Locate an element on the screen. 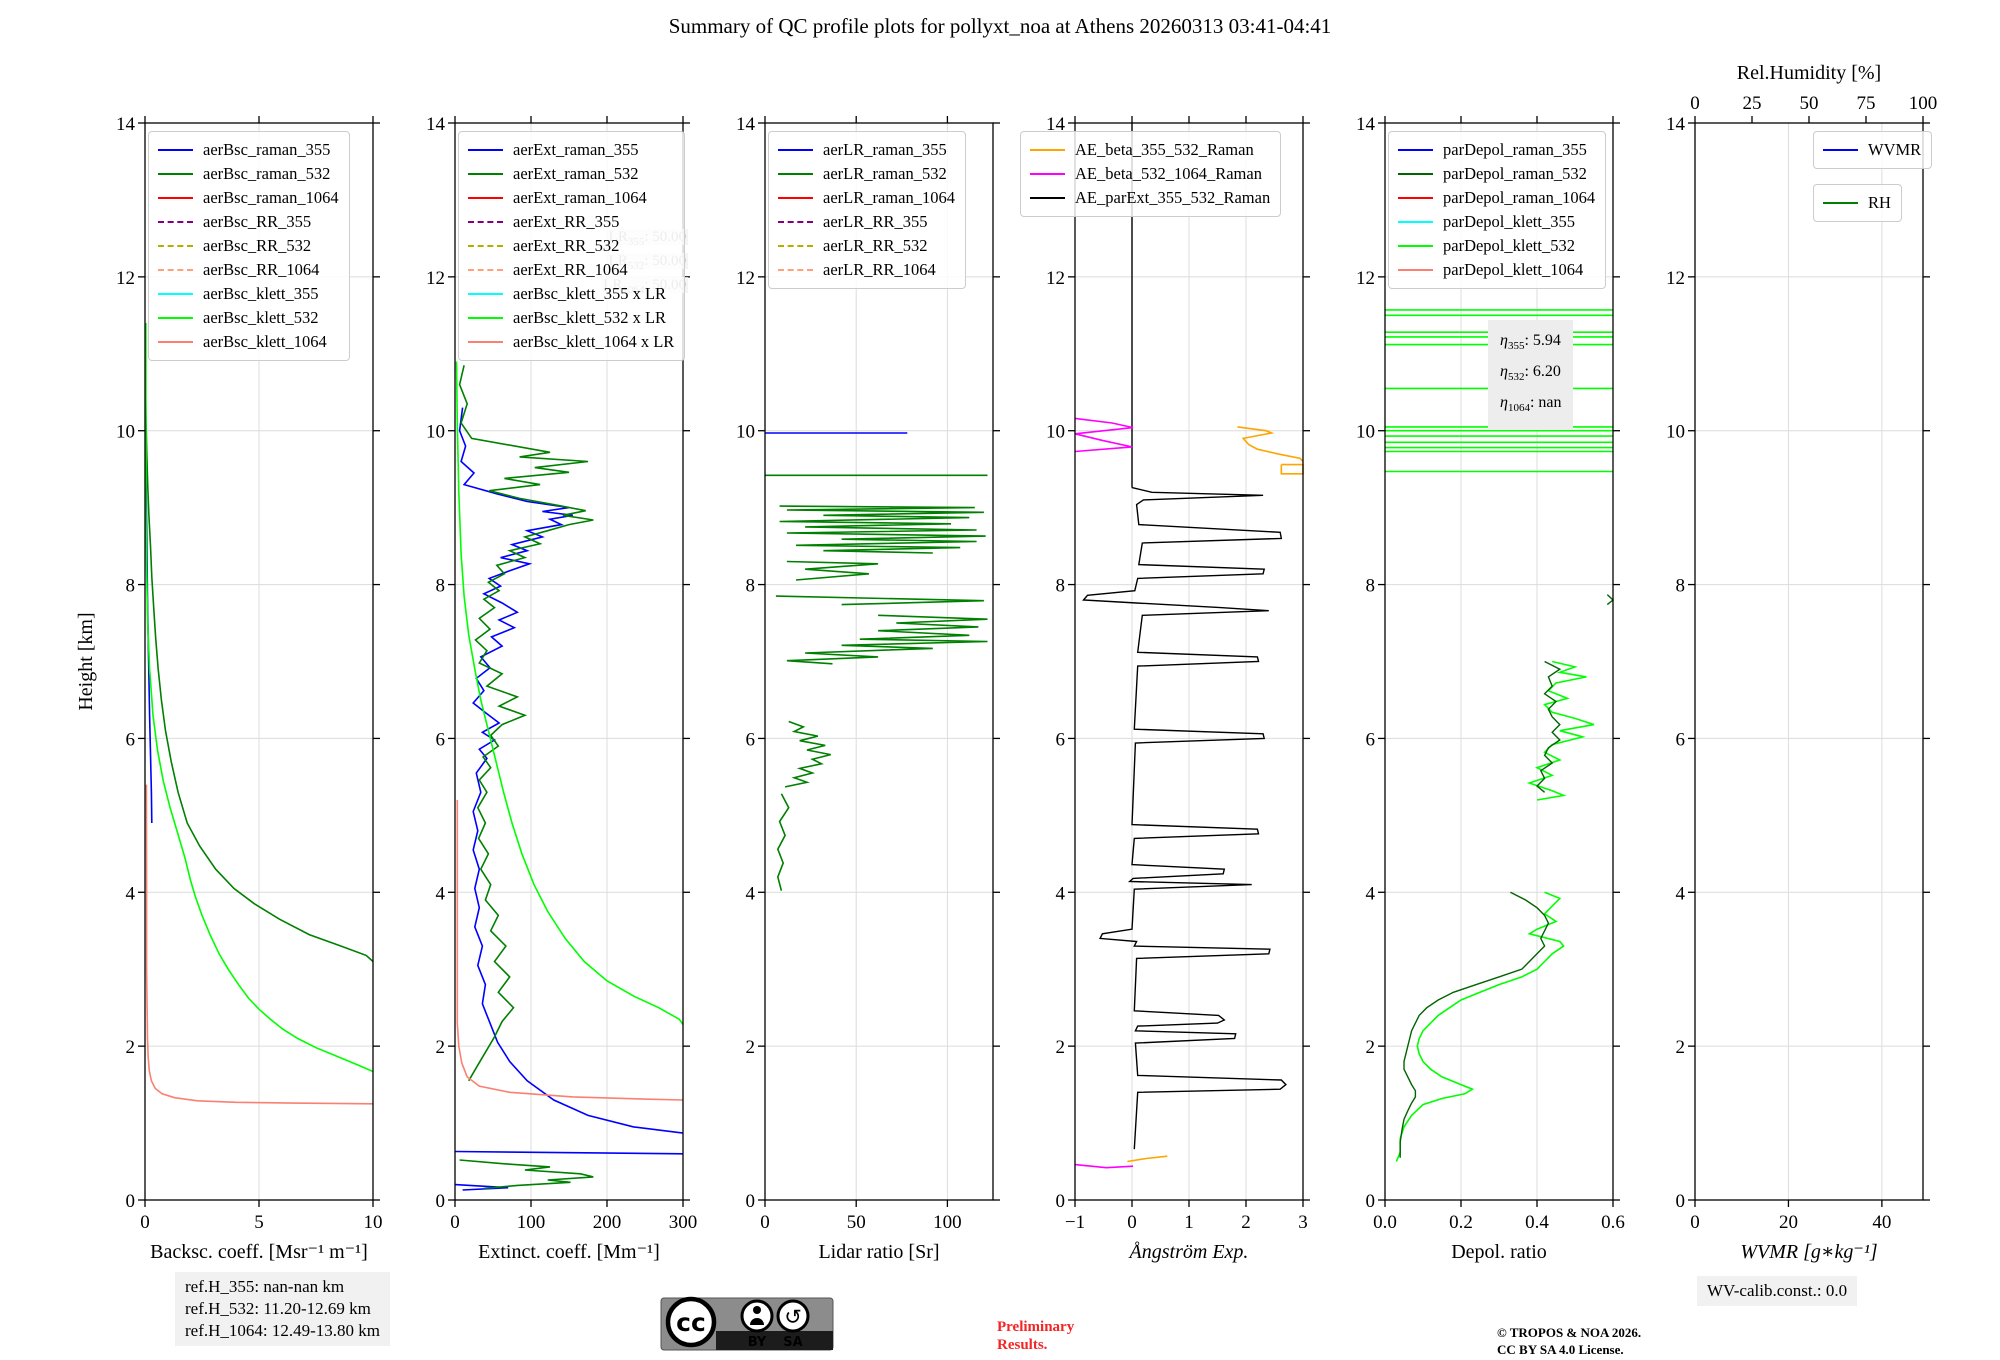 The height and width of the screenshot is (1360, 2000). attribution-person-icon is located at coordinates (757, 1316).